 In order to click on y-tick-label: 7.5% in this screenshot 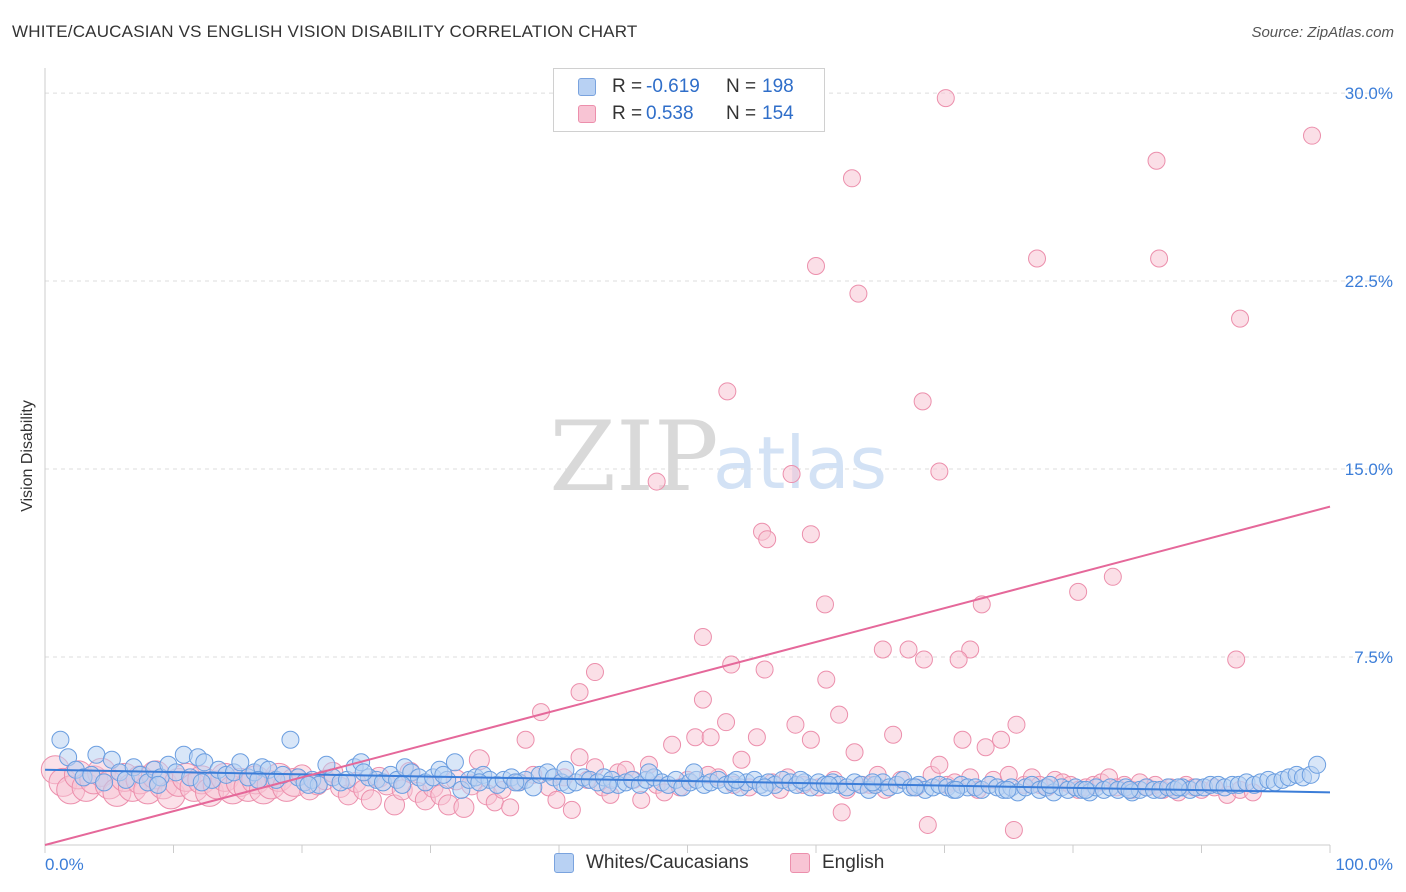, I will do `click(1373, 657)`.